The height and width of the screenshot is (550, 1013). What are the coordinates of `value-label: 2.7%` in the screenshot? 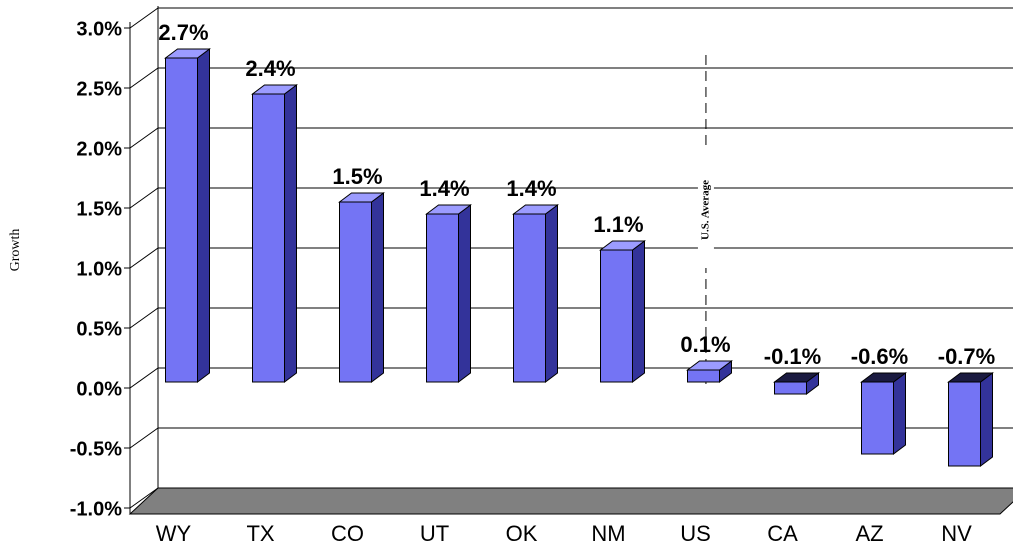 It's located at (183, 32).